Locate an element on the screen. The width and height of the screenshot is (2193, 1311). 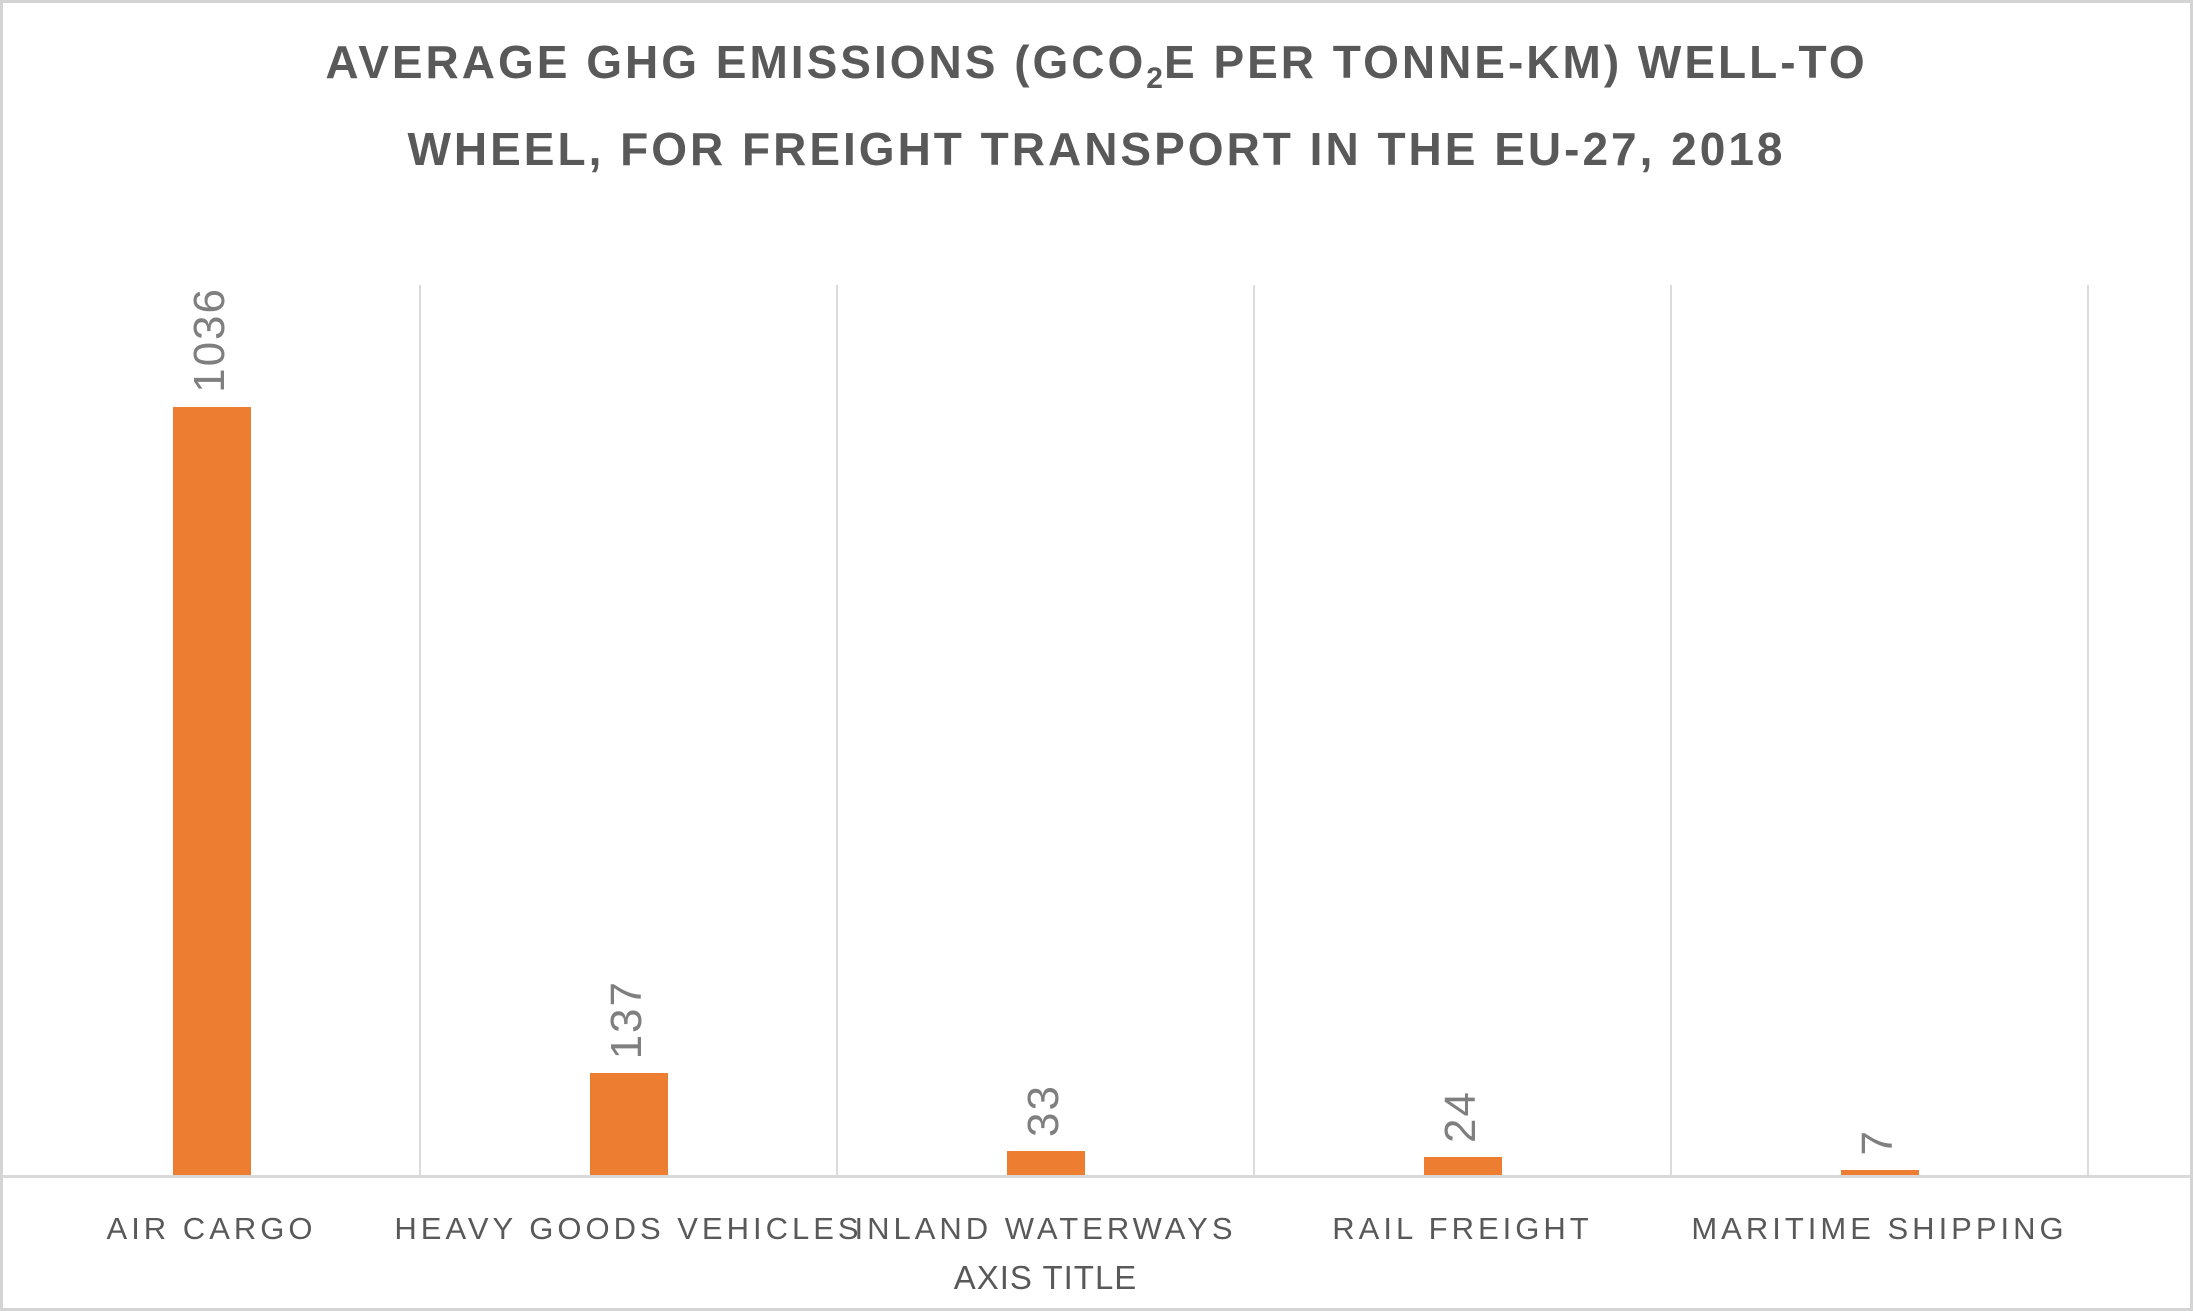
bar-value-label: 7 is located at coordinates (1877, 1142).